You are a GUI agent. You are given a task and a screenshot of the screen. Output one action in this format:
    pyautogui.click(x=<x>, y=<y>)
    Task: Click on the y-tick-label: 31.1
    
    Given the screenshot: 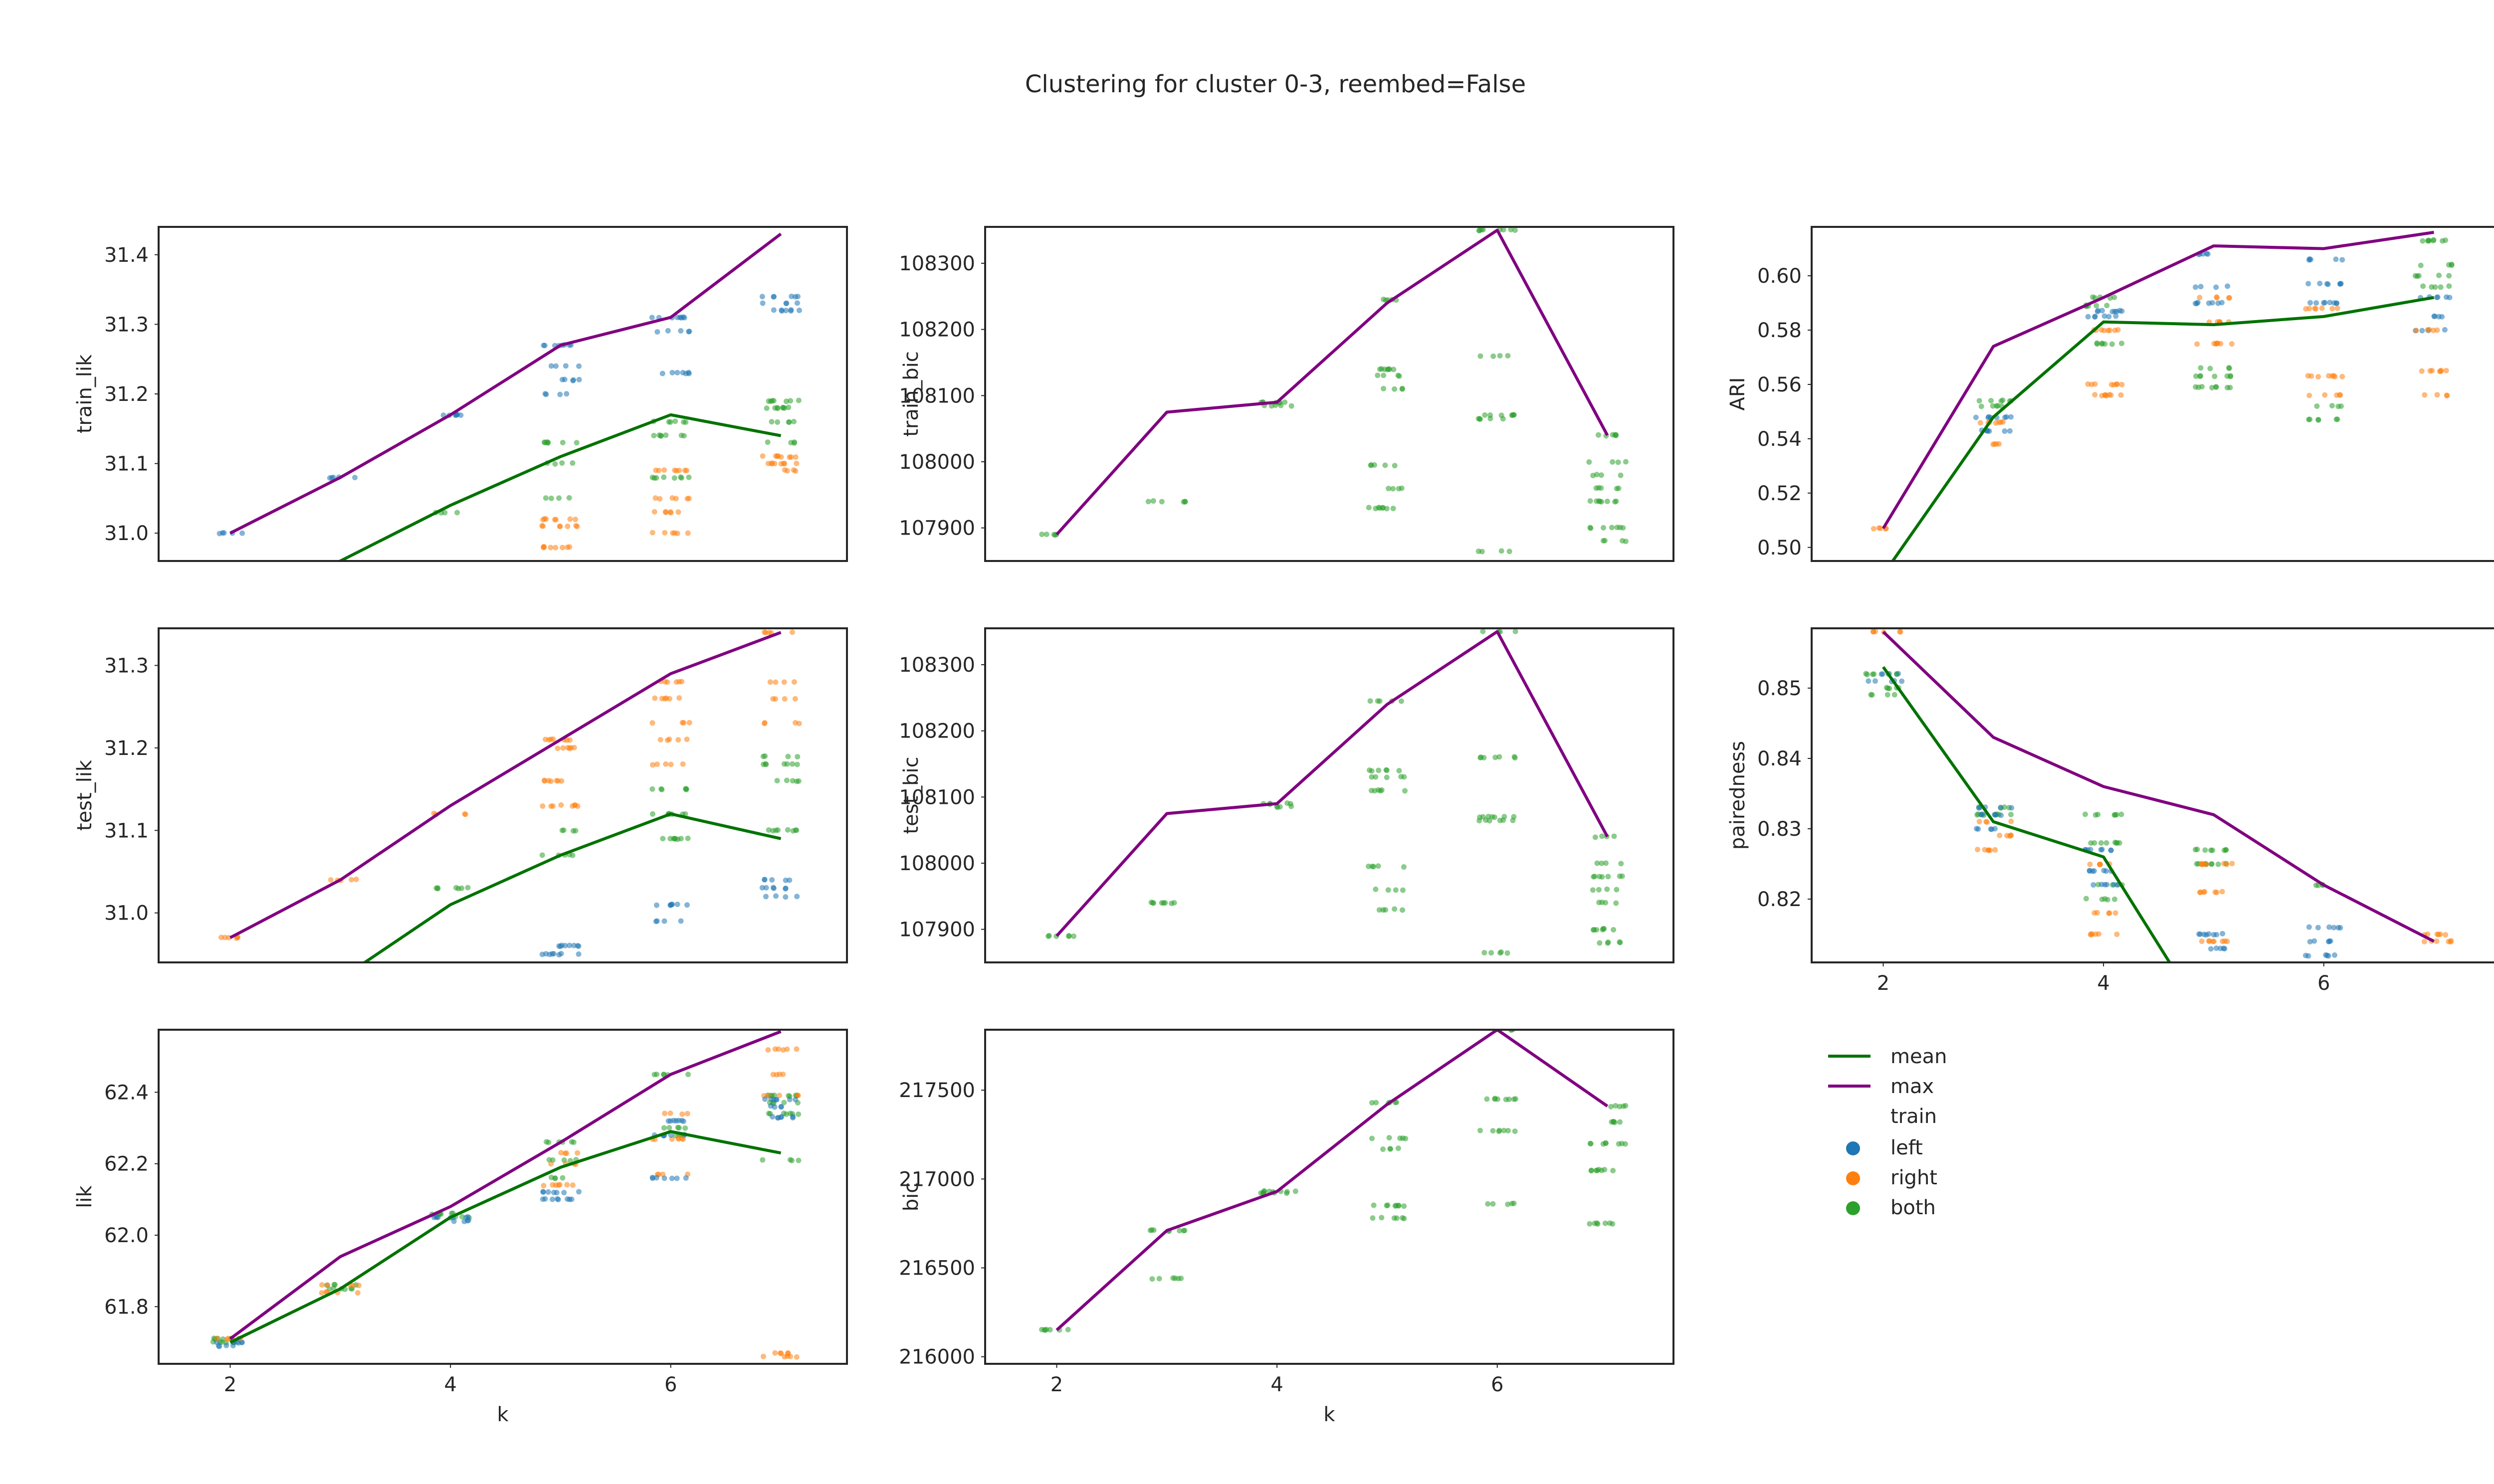 What is the action you would take?
    pyautogui.click(x=126, y=830)
    